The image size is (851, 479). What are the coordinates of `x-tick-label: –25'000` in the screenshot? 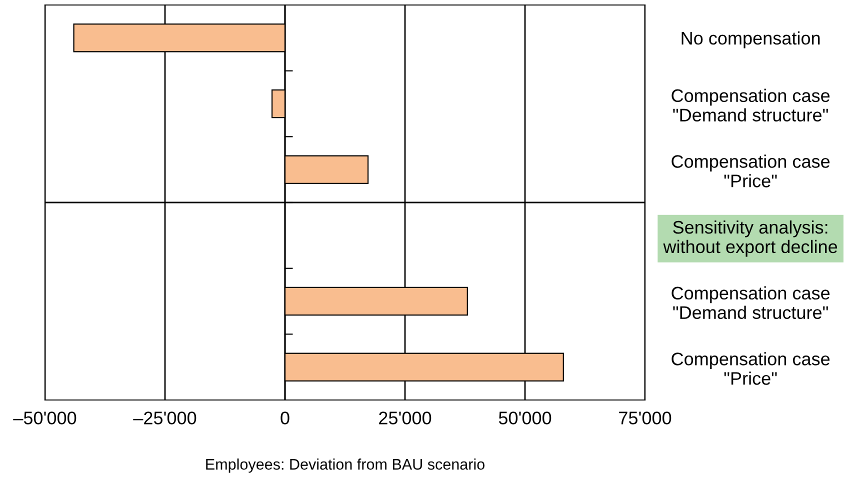 It's located at (164, 418).